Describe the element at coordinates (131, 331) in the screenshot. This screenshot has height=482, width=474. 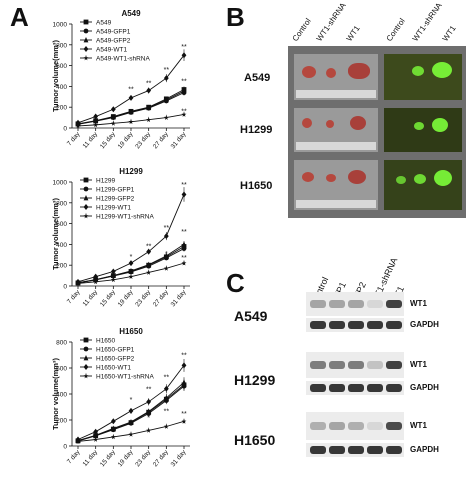
I see `chart-title: H1650` at that location.